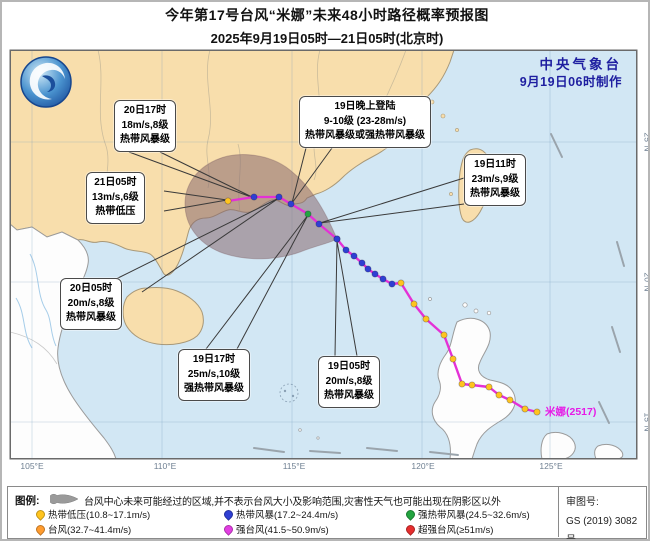 Image resolution: width=650 pixels, height=541 pixels. Describe the element at coordinates (46, 82) in the screenshot. I see `cma-logo-icon` at that location.